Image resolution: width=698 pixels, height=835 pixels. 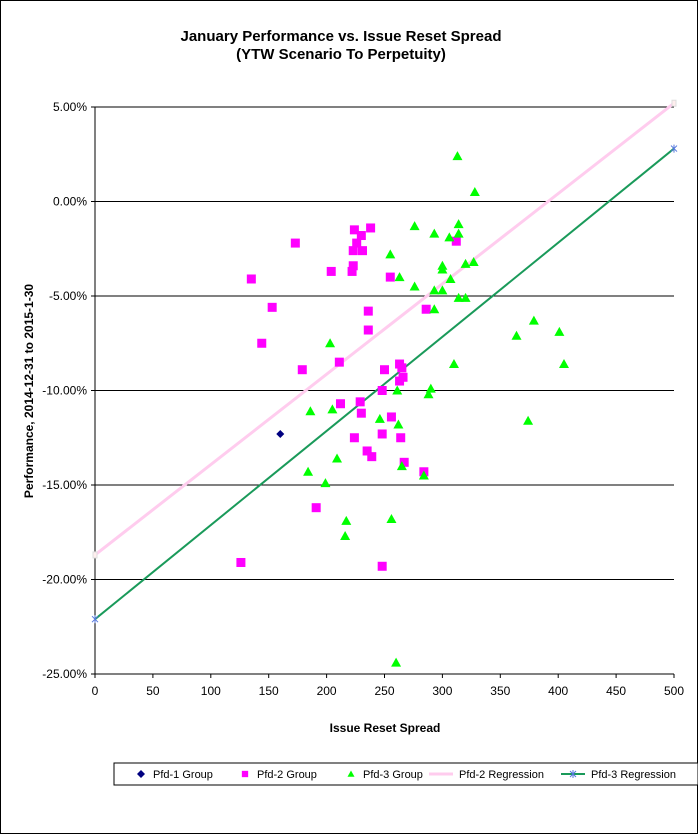 I want to click on x-tick-label: 200, so click(x=327, y=691).